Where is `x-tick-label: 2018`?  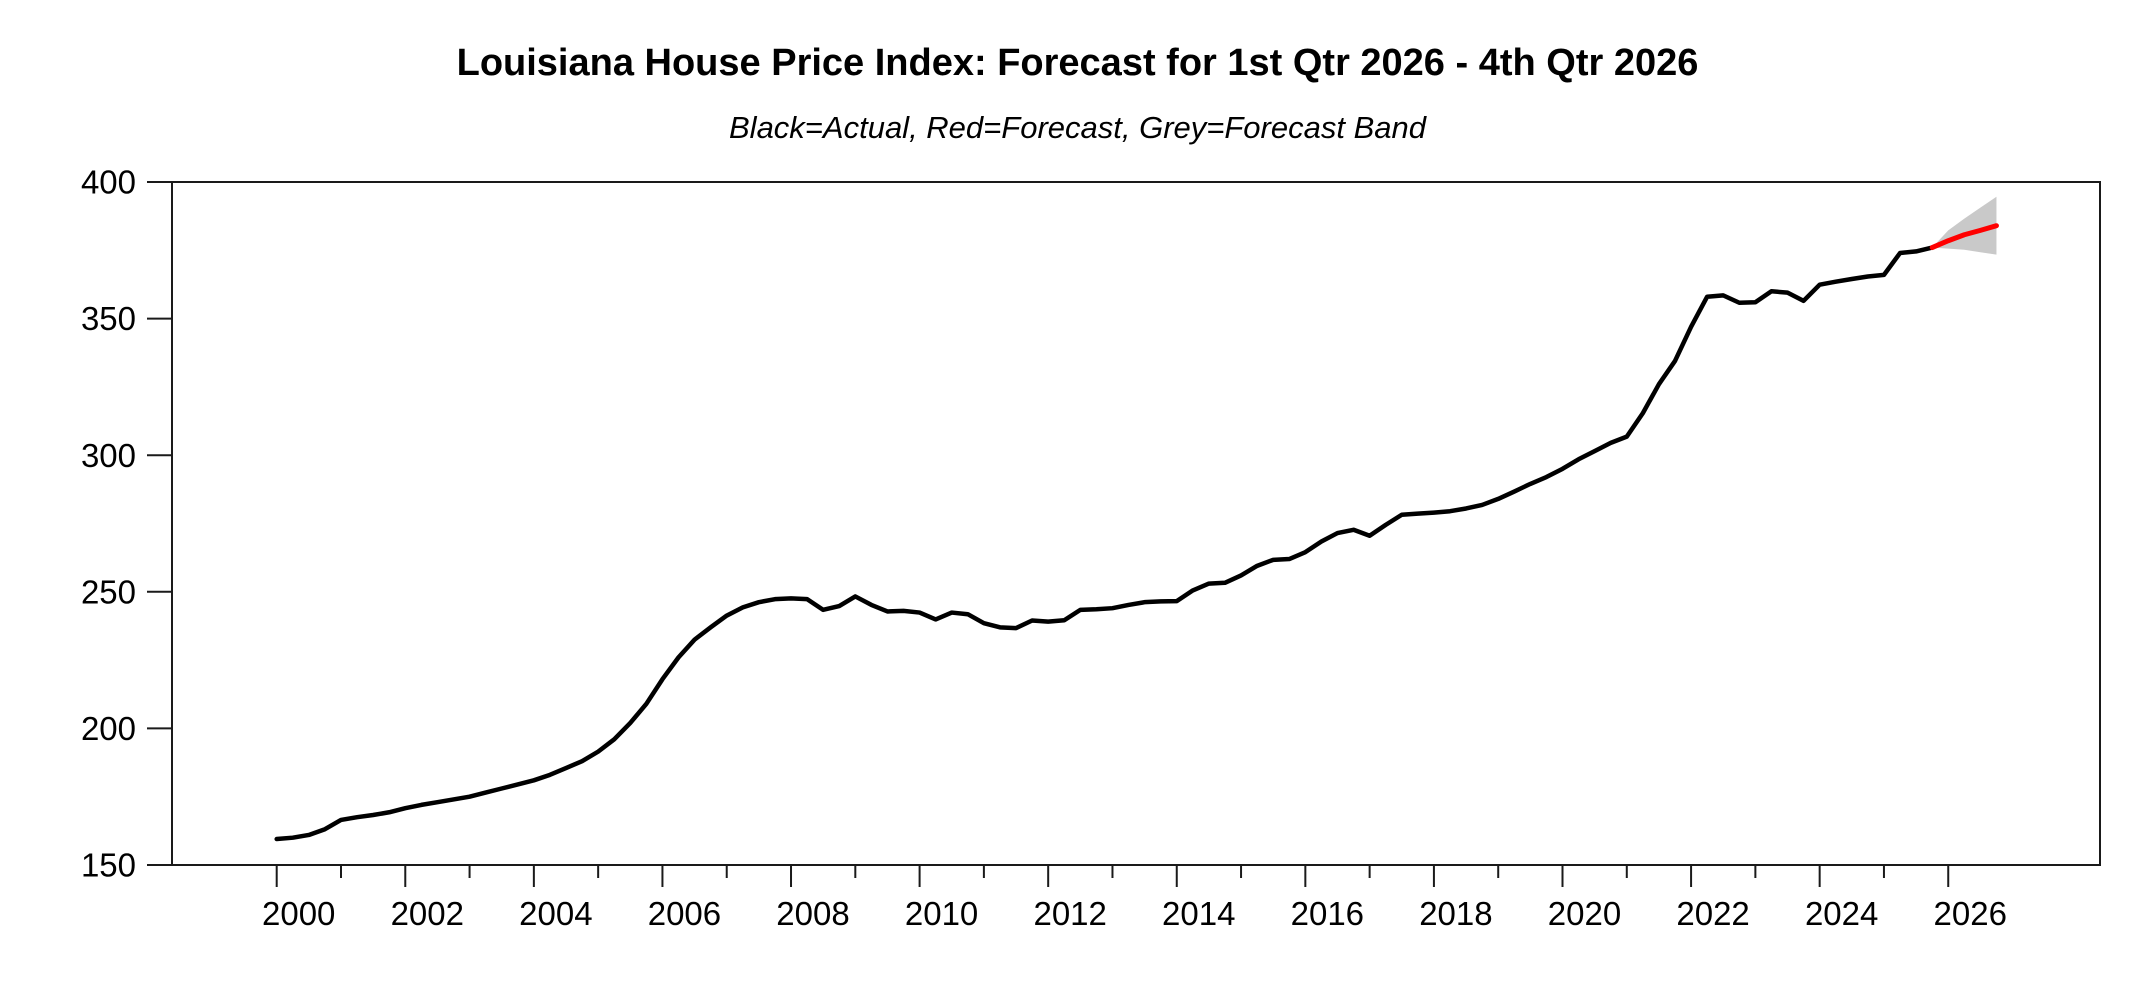 x-tick-label: 2018 is located at coordinates (1455, 913).